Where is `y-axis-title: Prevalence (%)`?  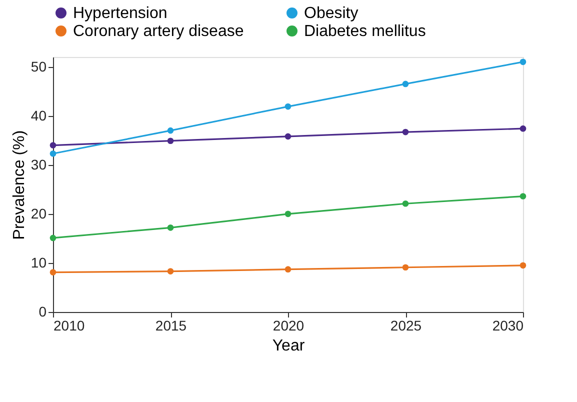
y-axis-title: Prevalence (%) is located at coordinates (19, 185).